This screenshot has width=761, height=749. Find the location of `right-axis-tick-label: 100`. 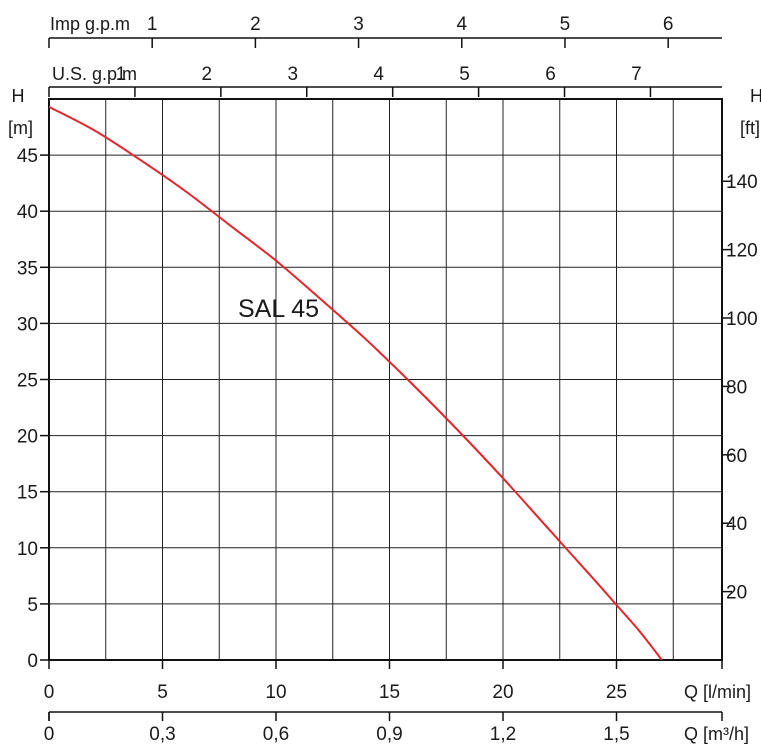

right-axis-tick-label: 100 is located at coordinates (742, 319).